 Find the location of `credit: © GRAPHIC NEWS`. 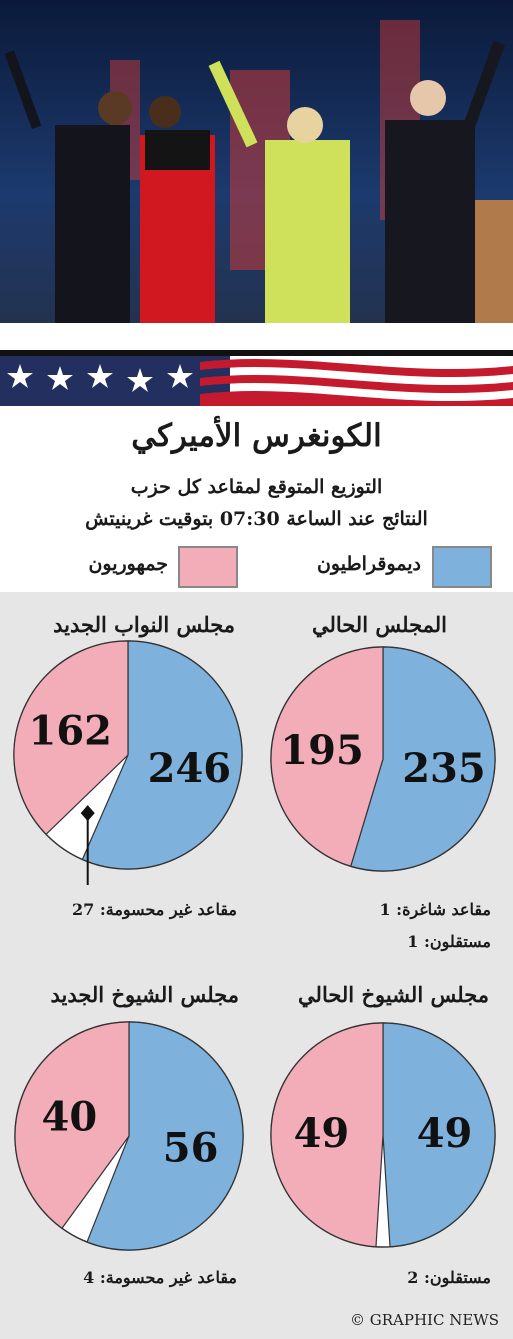

credit: © GRAPHIC NEWS is located at coordinates (424, 1320).